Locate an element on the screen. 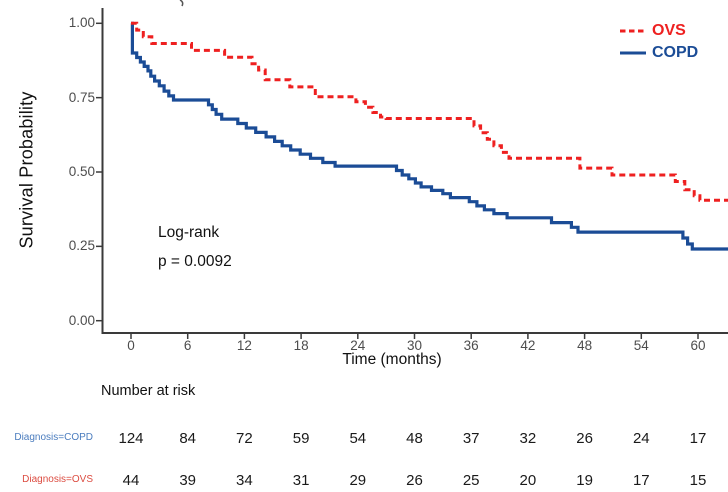  legend-entry-copd: COPD is located at coordinates (659, 53).